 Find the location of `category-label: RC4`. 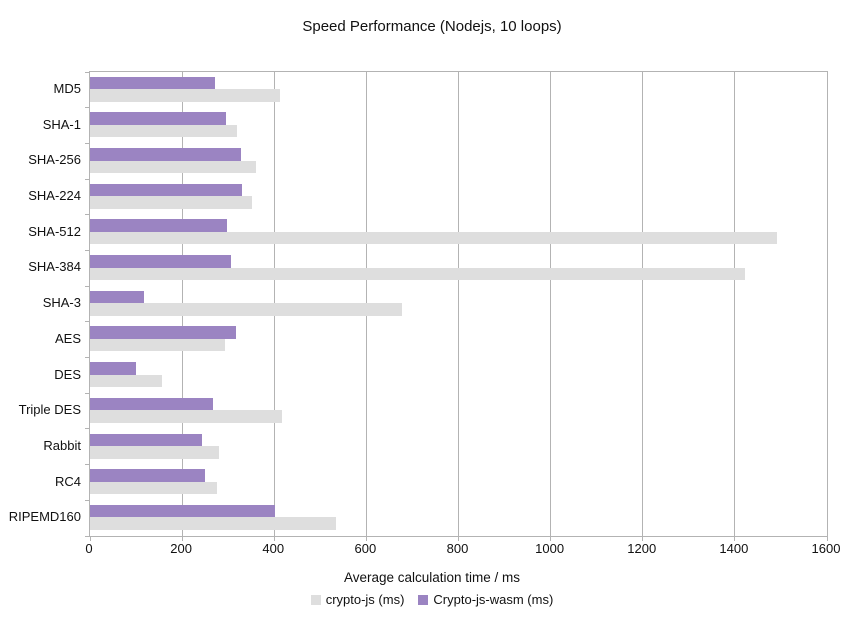

category-label: RC4 is located at coordinates (67, 481).